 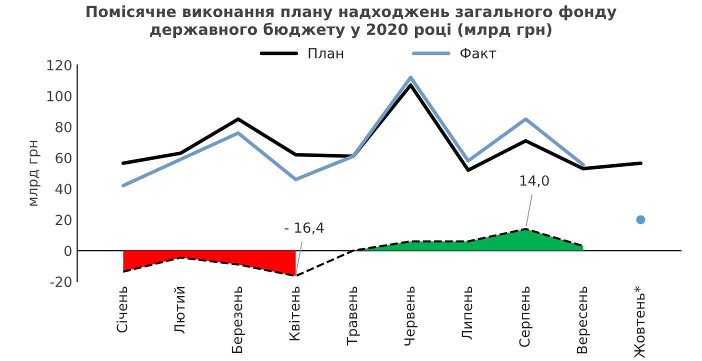 What do you see at coordinates (35, 173) in the screenshot?
I see `y-axis-title: млрд грн` at bounding box center [35, 173].